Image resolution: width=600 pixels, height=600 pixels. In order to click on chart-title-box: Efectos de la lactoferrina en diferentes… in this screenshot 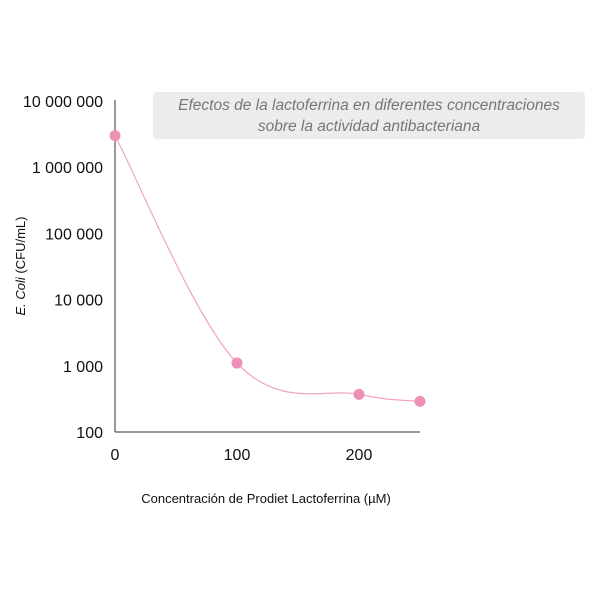, I will do `click(369, 115)`.